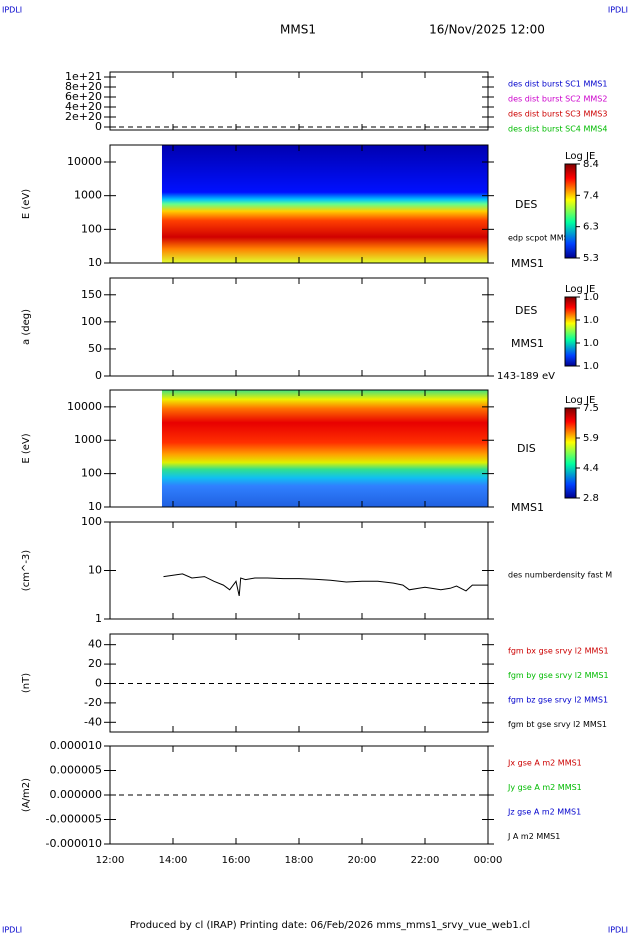 This screenshot has width=630, height=934. Describe the element at coordinates (93, 721) in the screenshot. I see `y-tick-label: -40` at that location.